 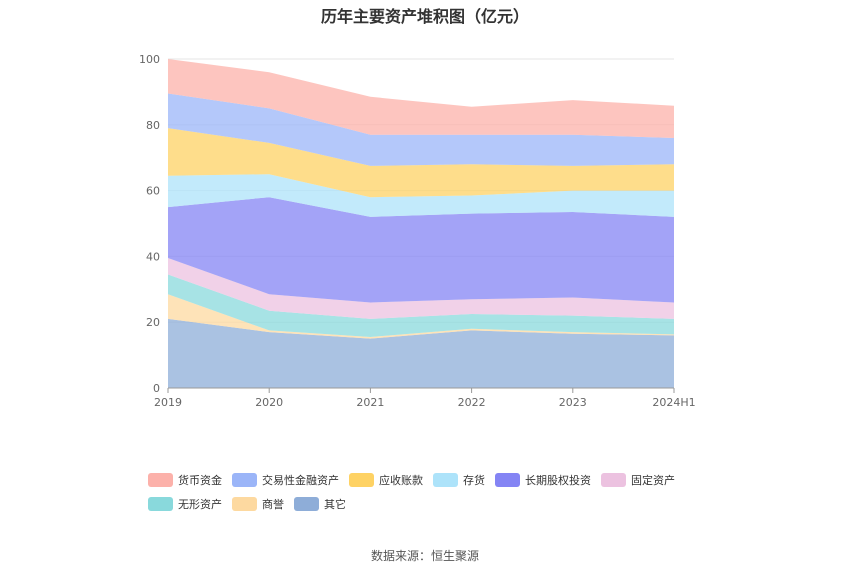 I want to click on y-tick-label-100: 100, so click(x=149, y=59).